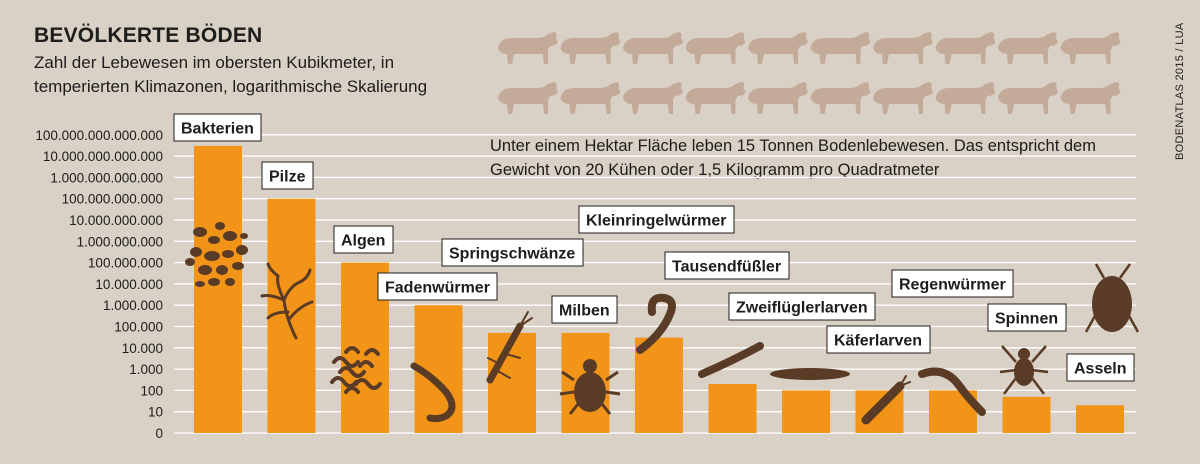 This screenshot has width=1200, height=464. I want to click on category-label-text: Zweiflüglerlarven, so click(802, 308).